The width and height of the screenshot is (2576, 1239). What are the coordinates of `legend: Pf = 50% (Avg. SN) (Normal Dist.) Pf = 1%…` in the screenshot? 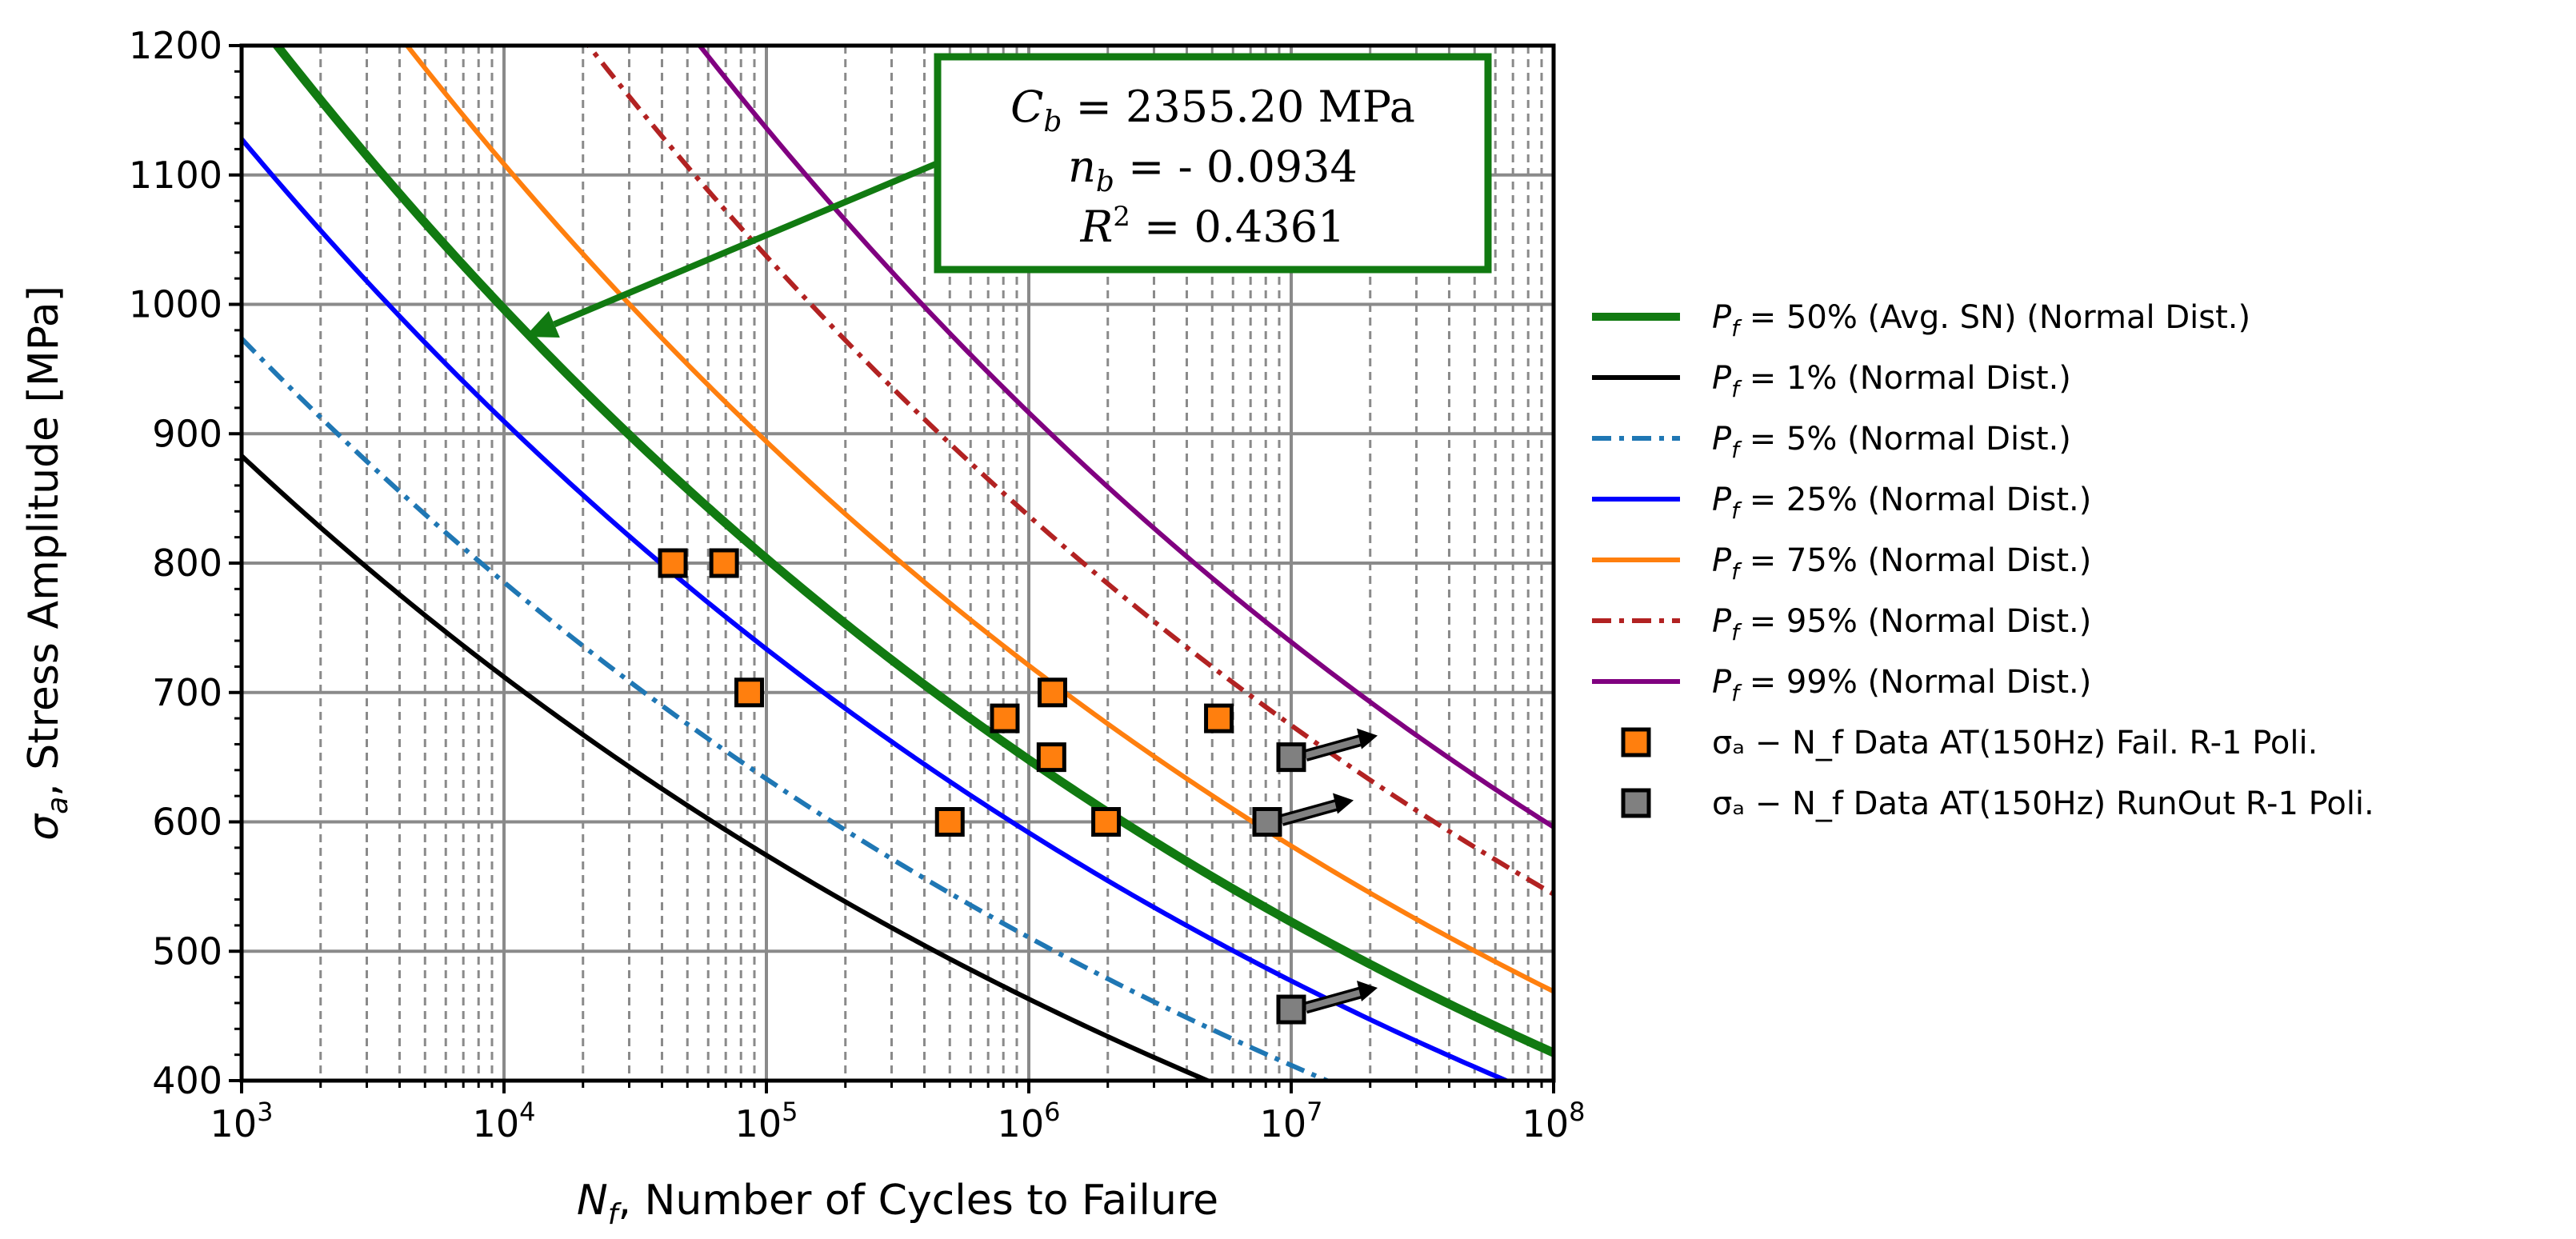 It's located at (1983, 560).